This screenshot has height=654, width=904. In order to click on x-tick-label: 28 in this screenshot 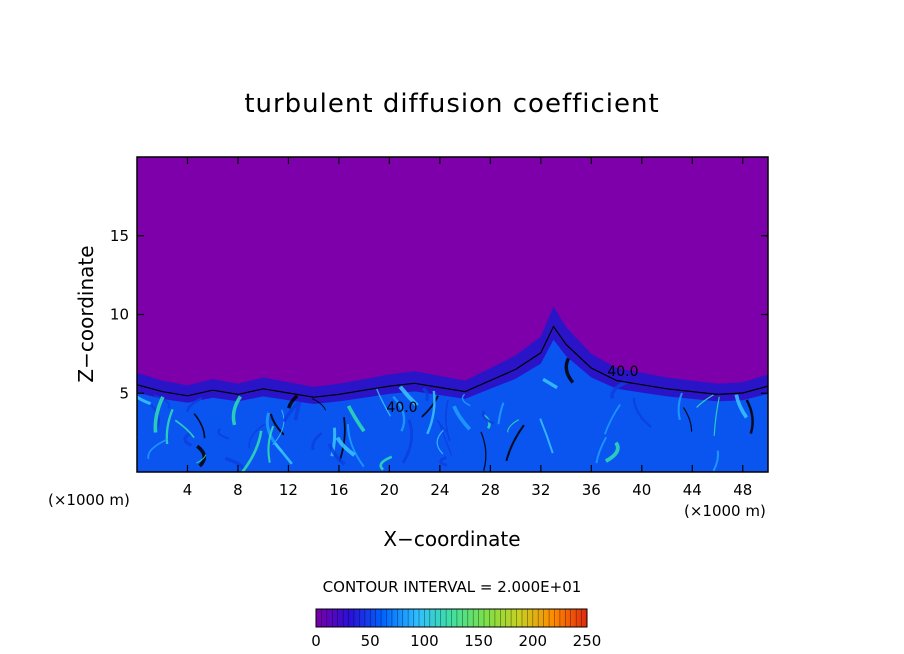, I will do `click(490, 490)`.